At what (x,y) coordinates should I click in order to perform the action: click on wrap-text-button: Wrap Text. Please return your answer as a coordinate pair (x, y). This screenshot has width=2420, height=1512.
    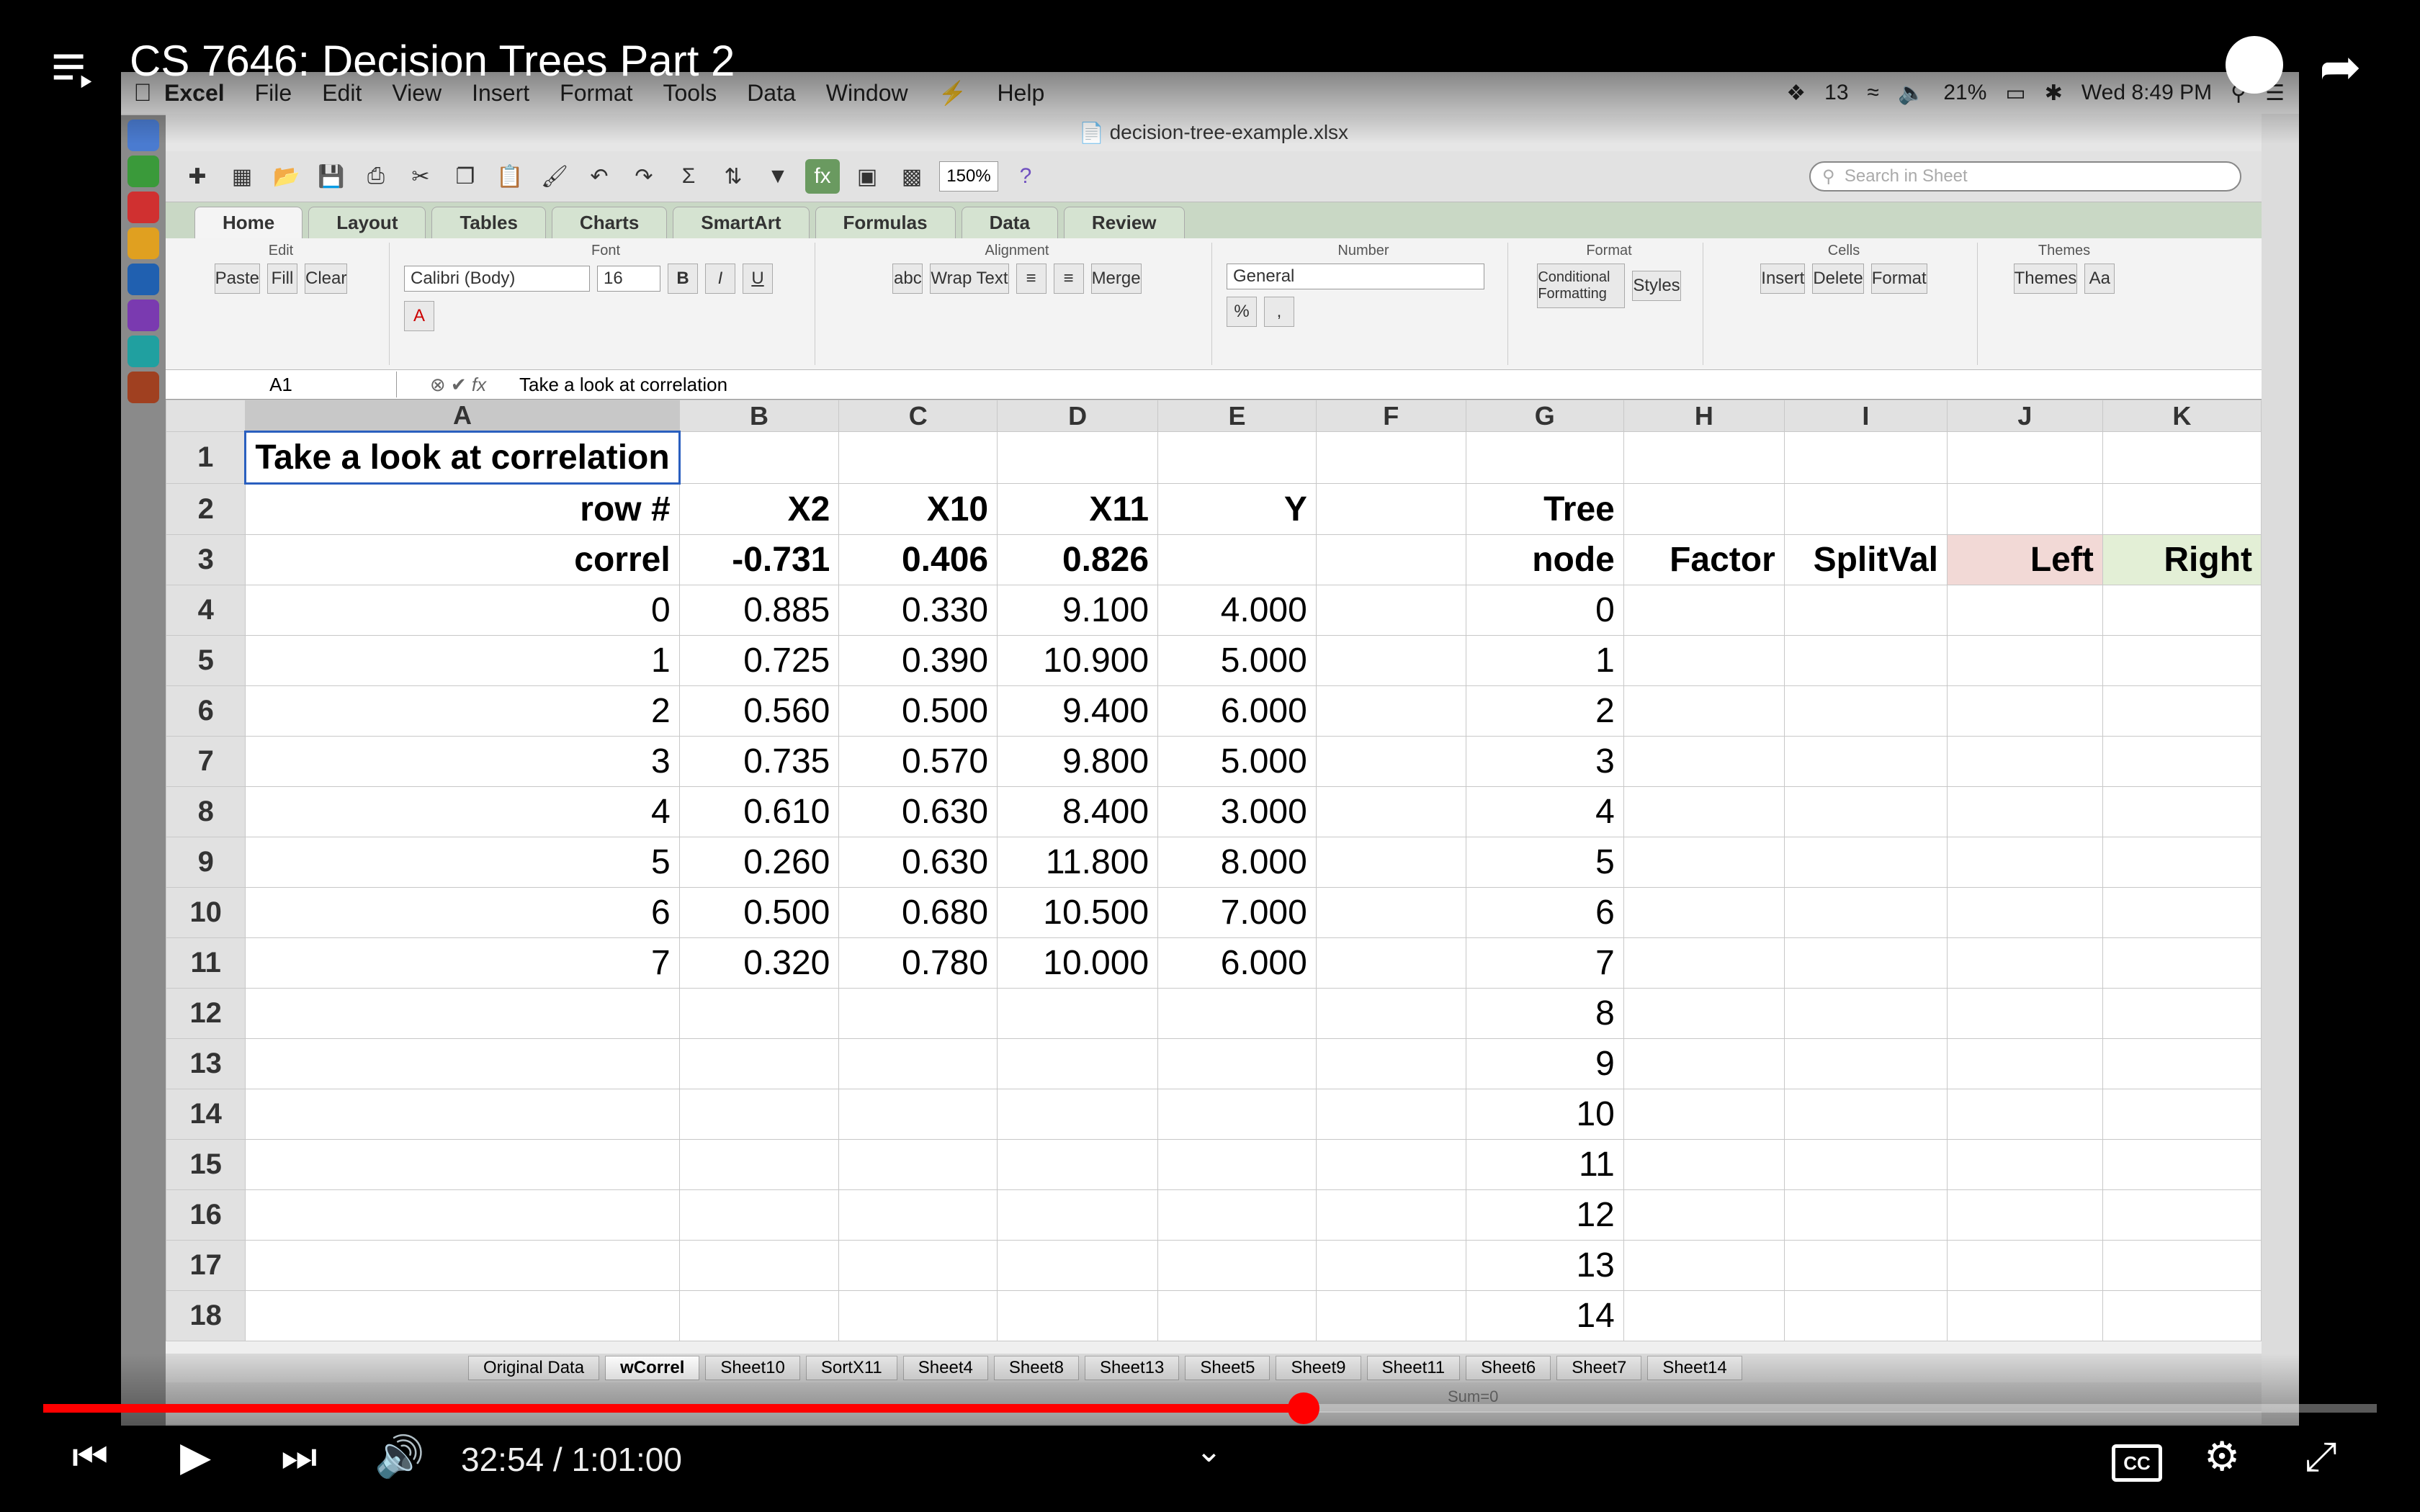
    Looking at the image, I should click on (969, 279).